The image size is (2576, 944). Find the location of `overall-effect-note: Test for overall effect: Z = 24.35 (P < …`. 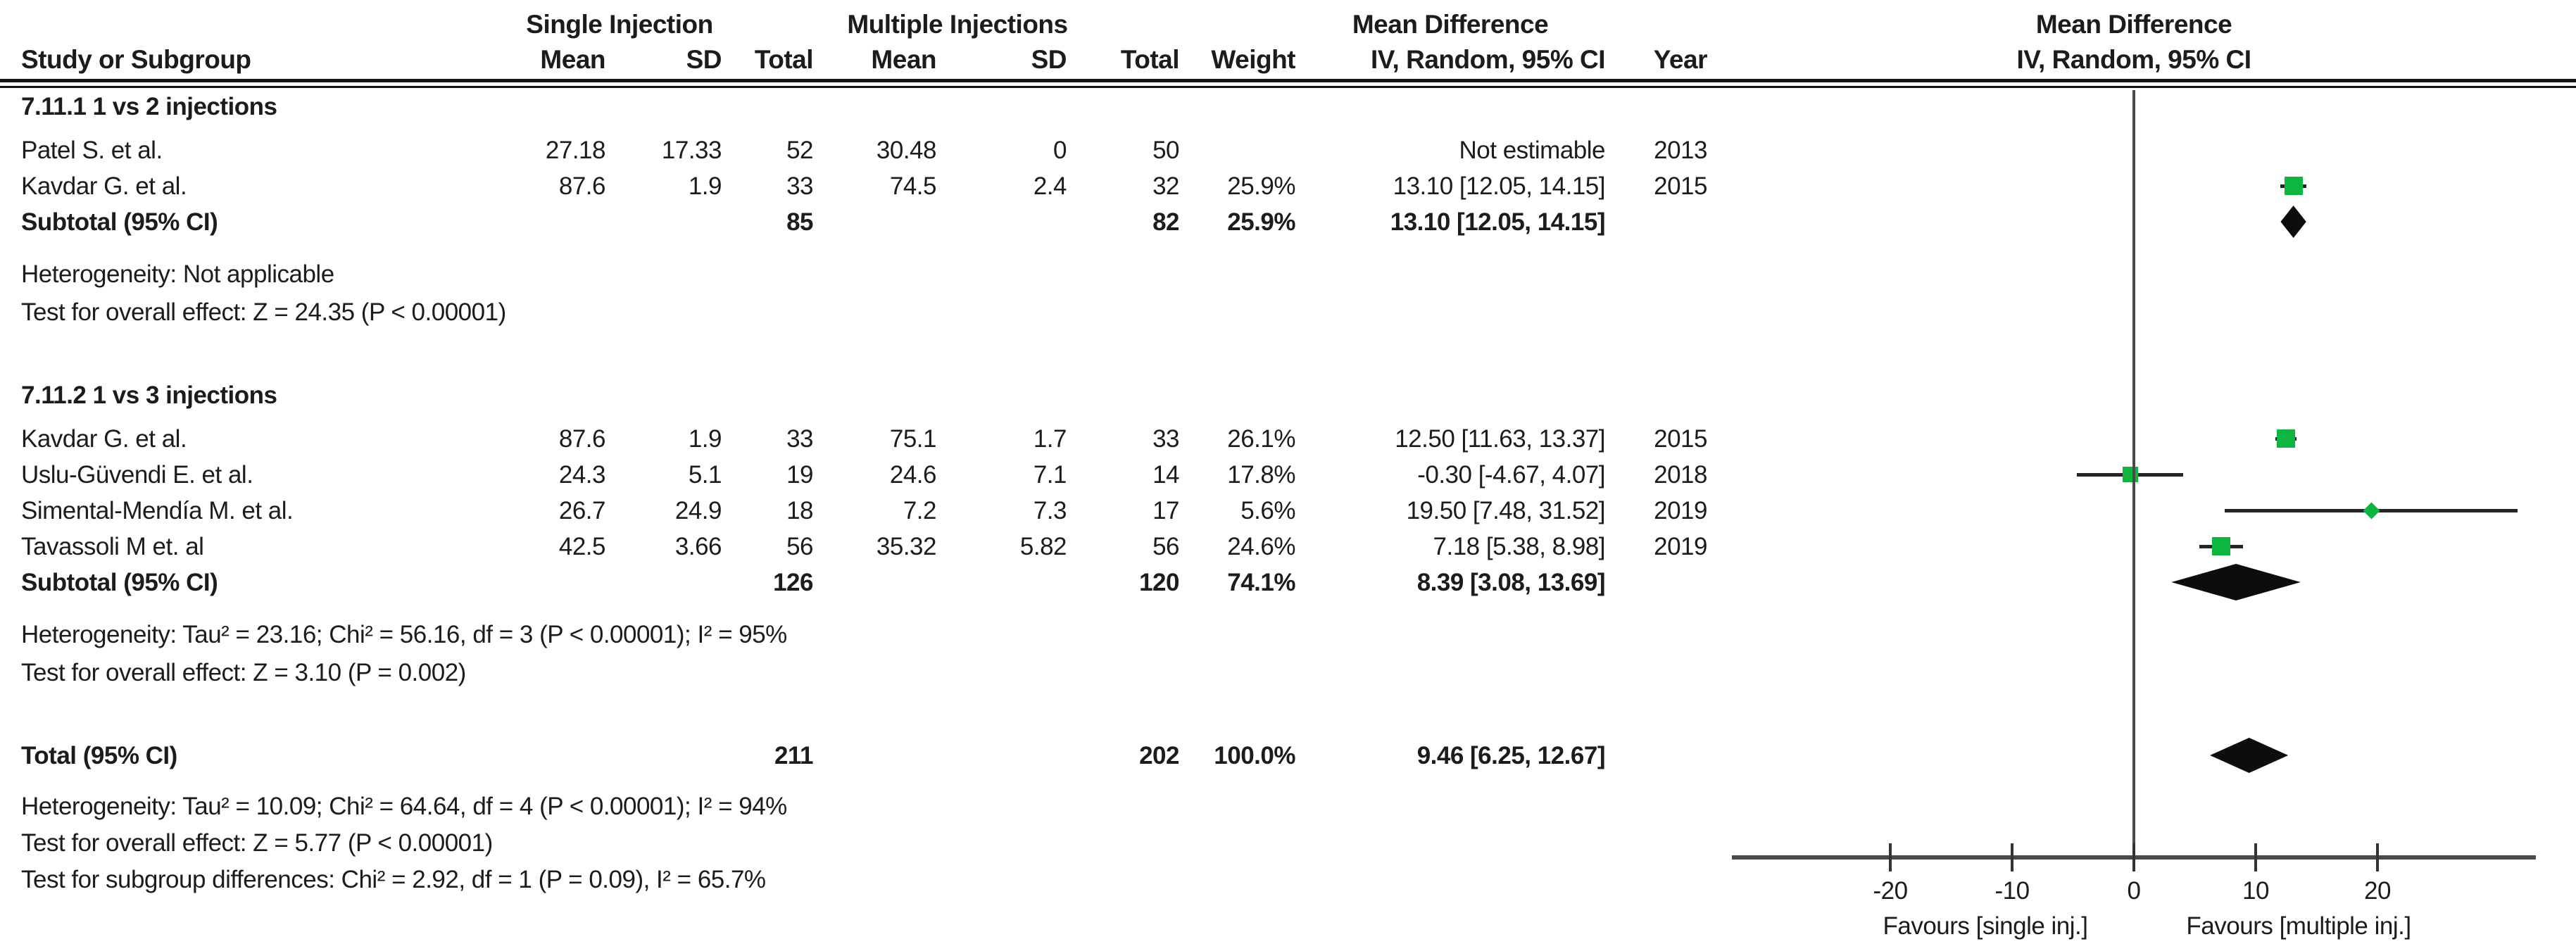

overall-effect-note: Test for overall effect: Z = 24.35 (P < … is located at coordinates (264, 312).